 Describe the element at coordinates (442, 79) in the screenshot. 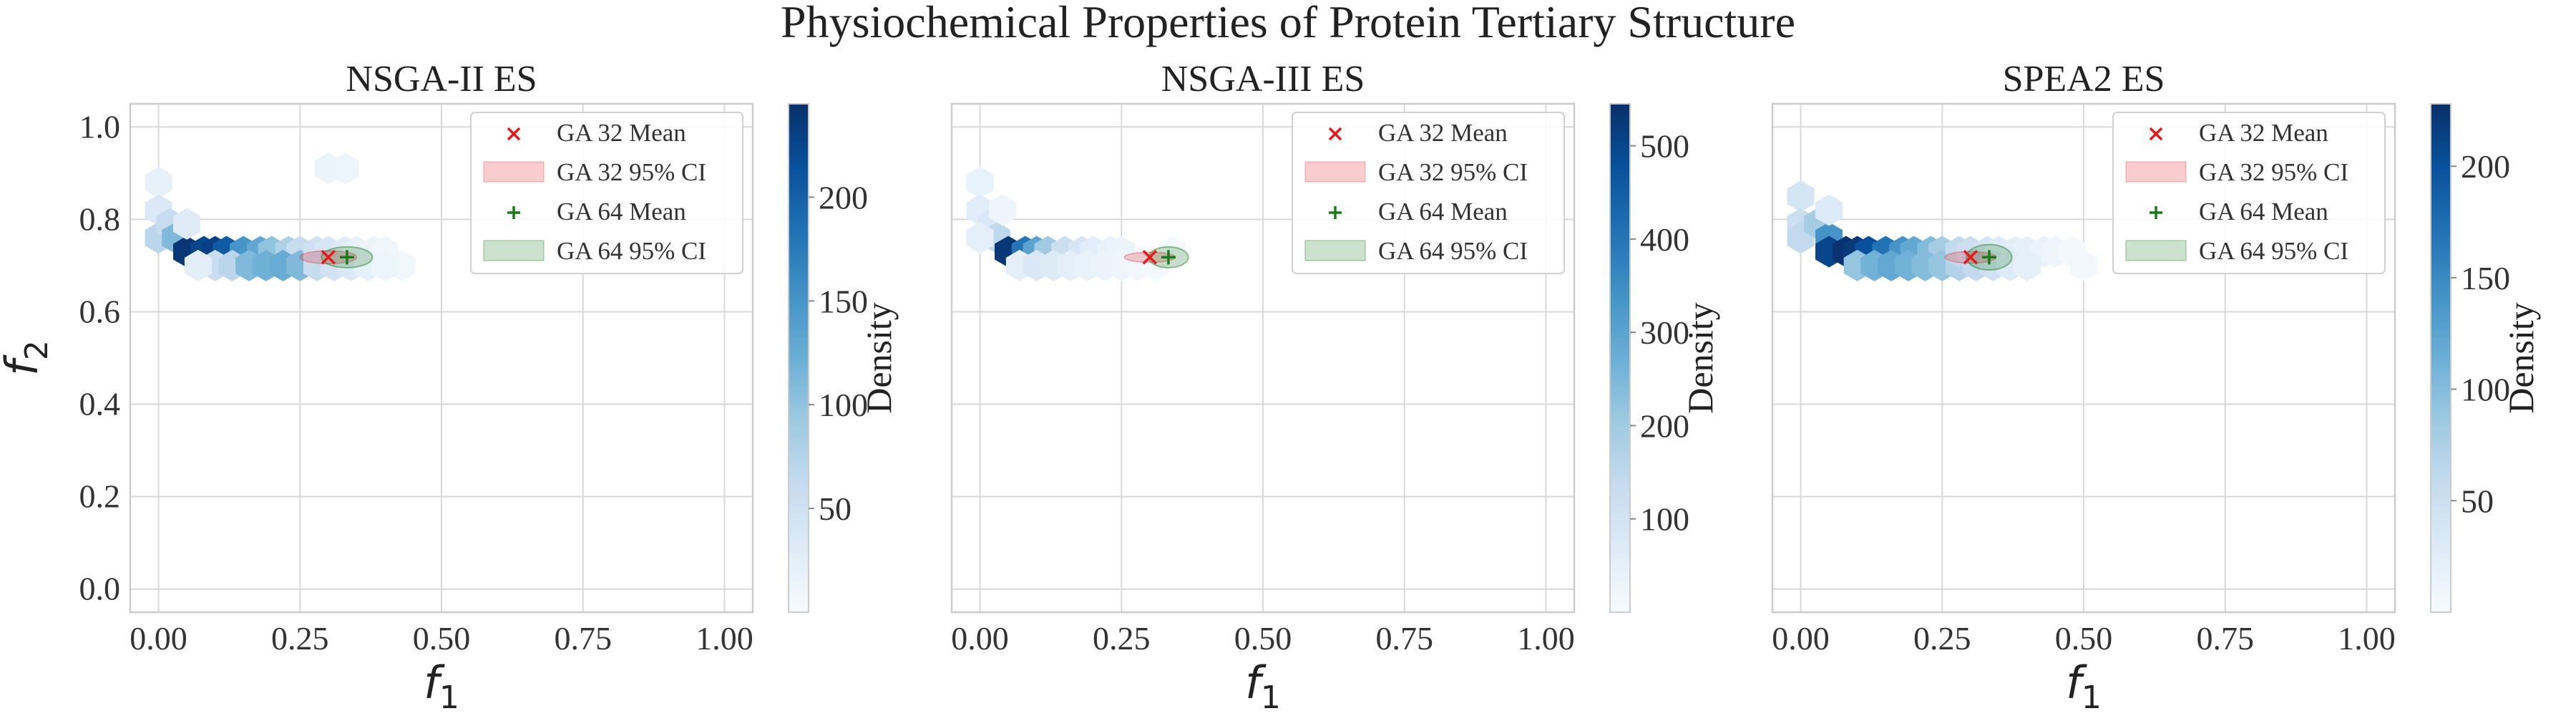

I see `panel-title: NSGA-II ES` at that location.